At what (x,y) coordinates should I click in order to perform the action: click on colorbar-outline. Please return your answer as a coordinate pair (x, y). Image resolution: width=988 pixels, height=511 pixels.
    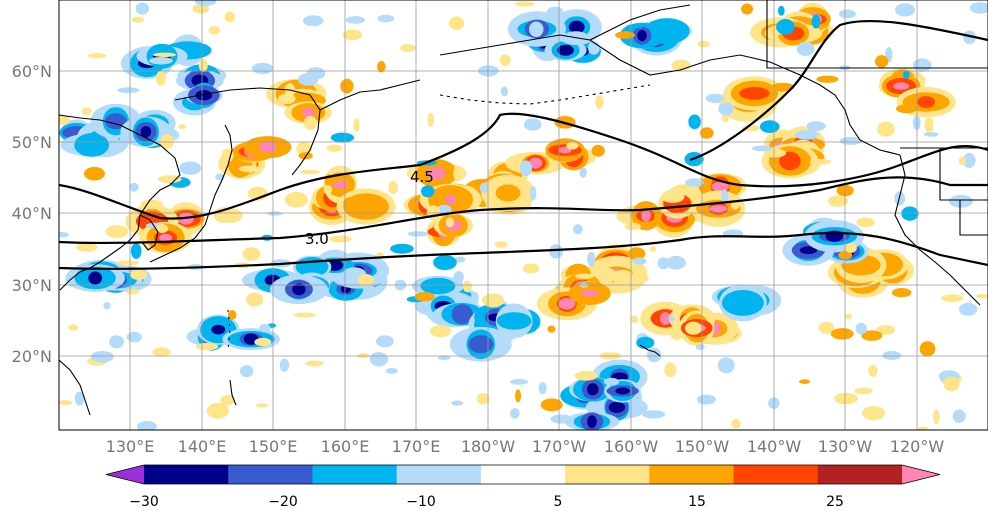
    Looking at the image, I should click on (523, 474).